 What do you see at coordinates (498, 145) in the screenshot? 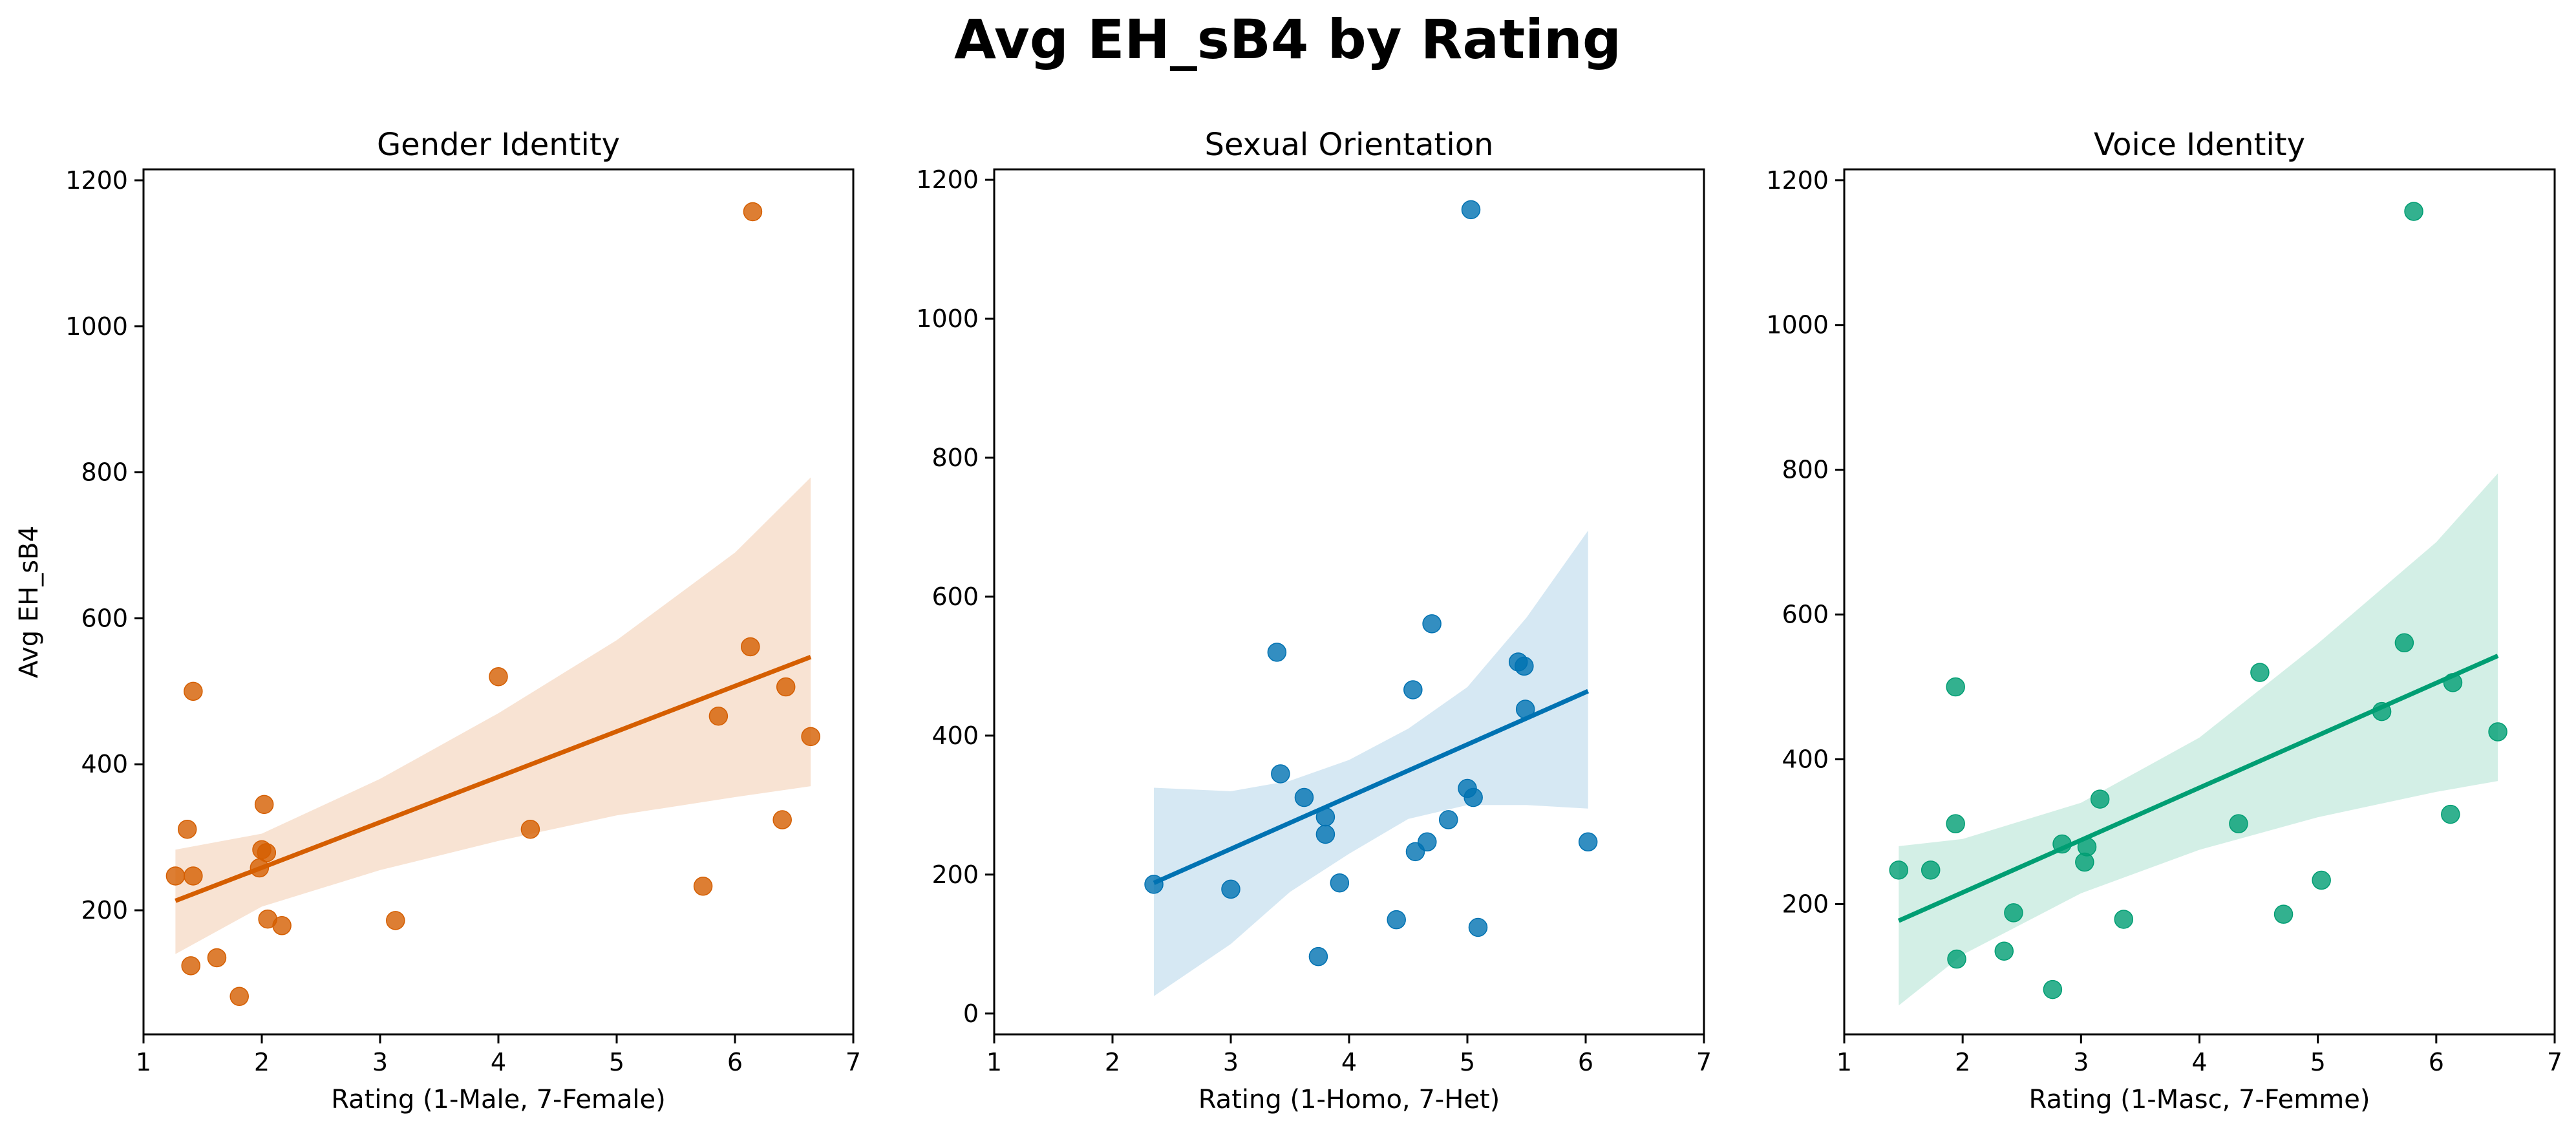
I see `panel-title: Gender Identity` at bounding box center [498, 145].